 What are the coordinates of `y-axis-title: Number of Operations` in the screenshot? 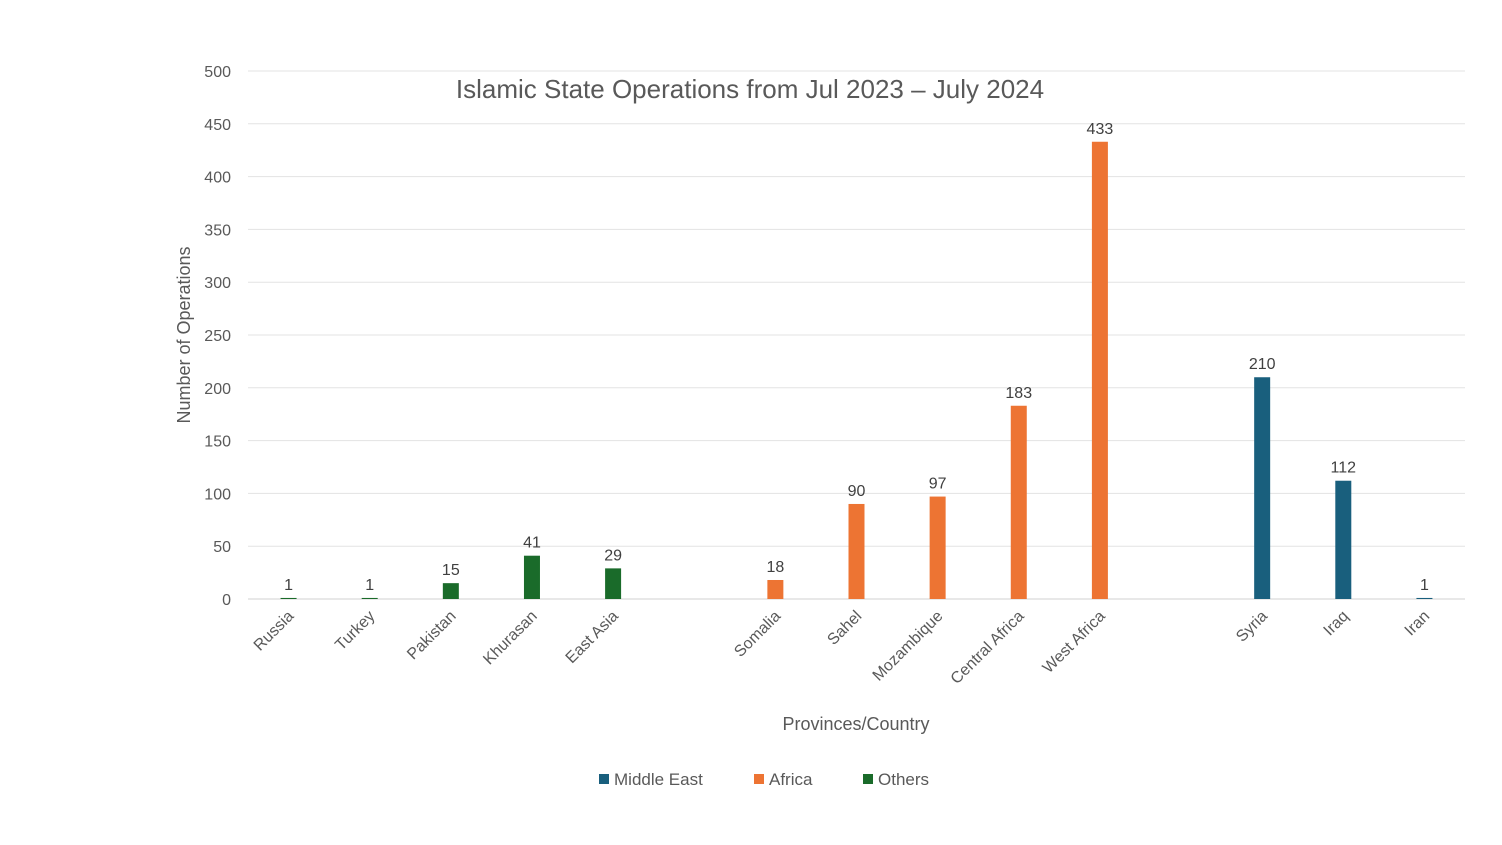 It's located at (184, 334).